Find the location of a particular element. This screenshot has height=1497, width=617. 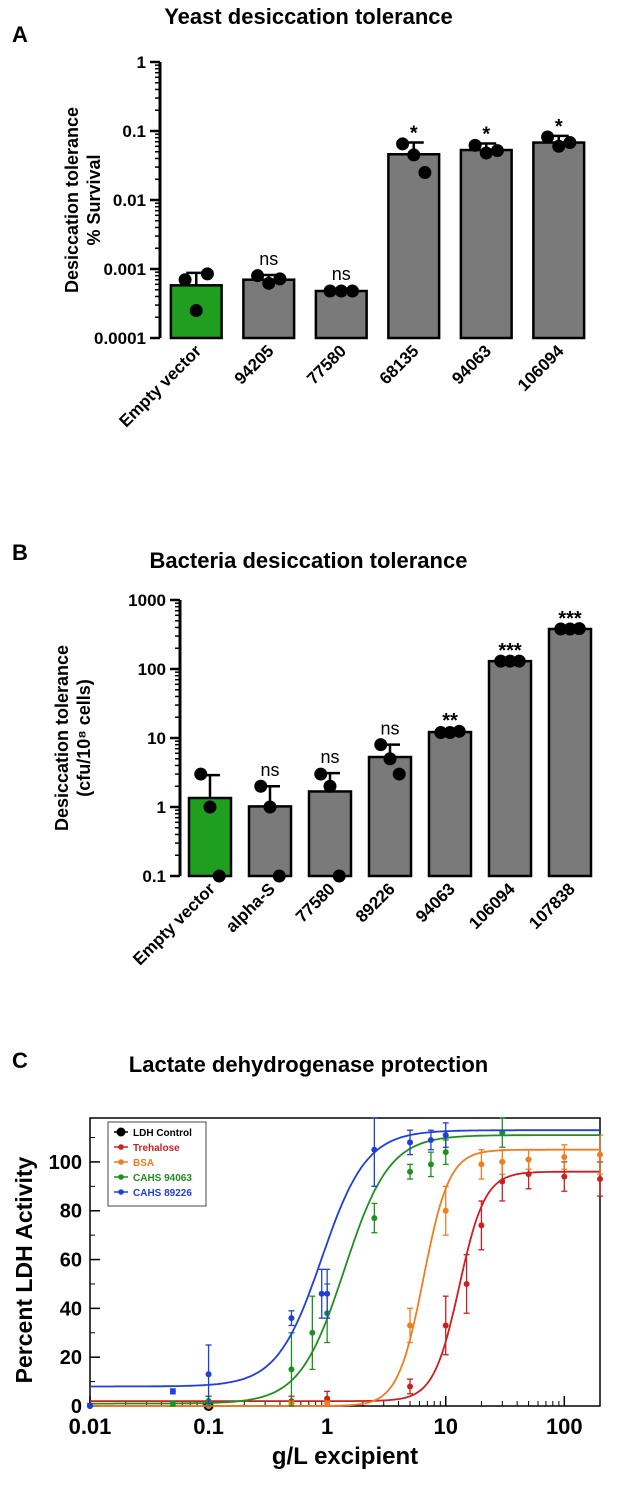

category-label: 68135 is located at coordinates (399, 364).